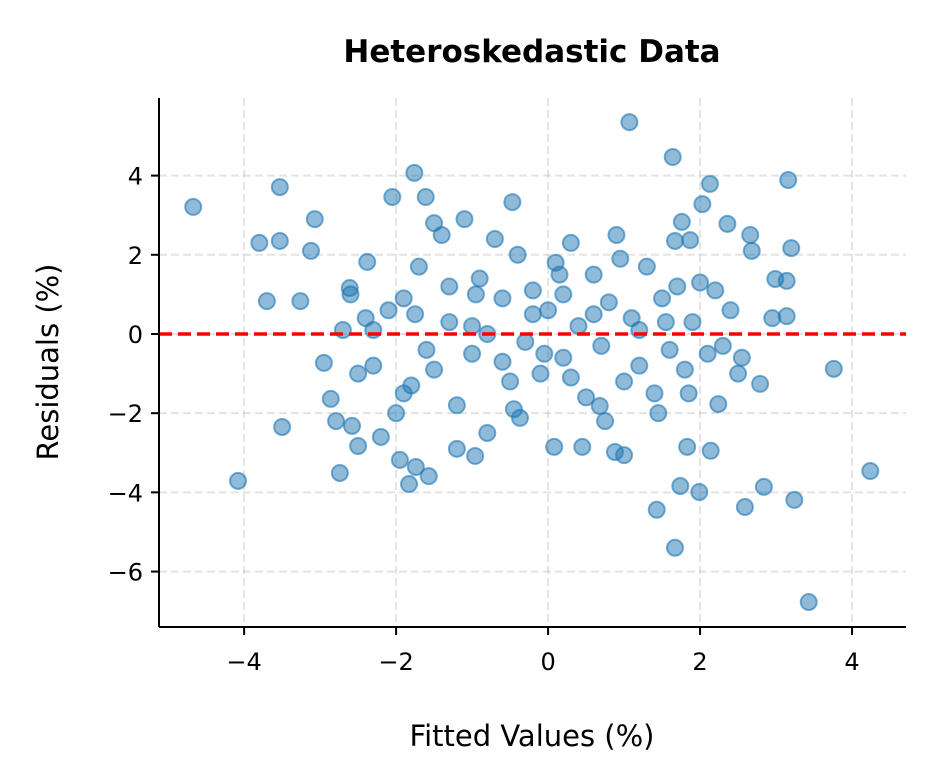 The height and width of the screenshot is (784, 934). Describe the element at coordinates (531, 52) in the screenshot. I see `chart-title: Heteroskedastic Data` at that location.